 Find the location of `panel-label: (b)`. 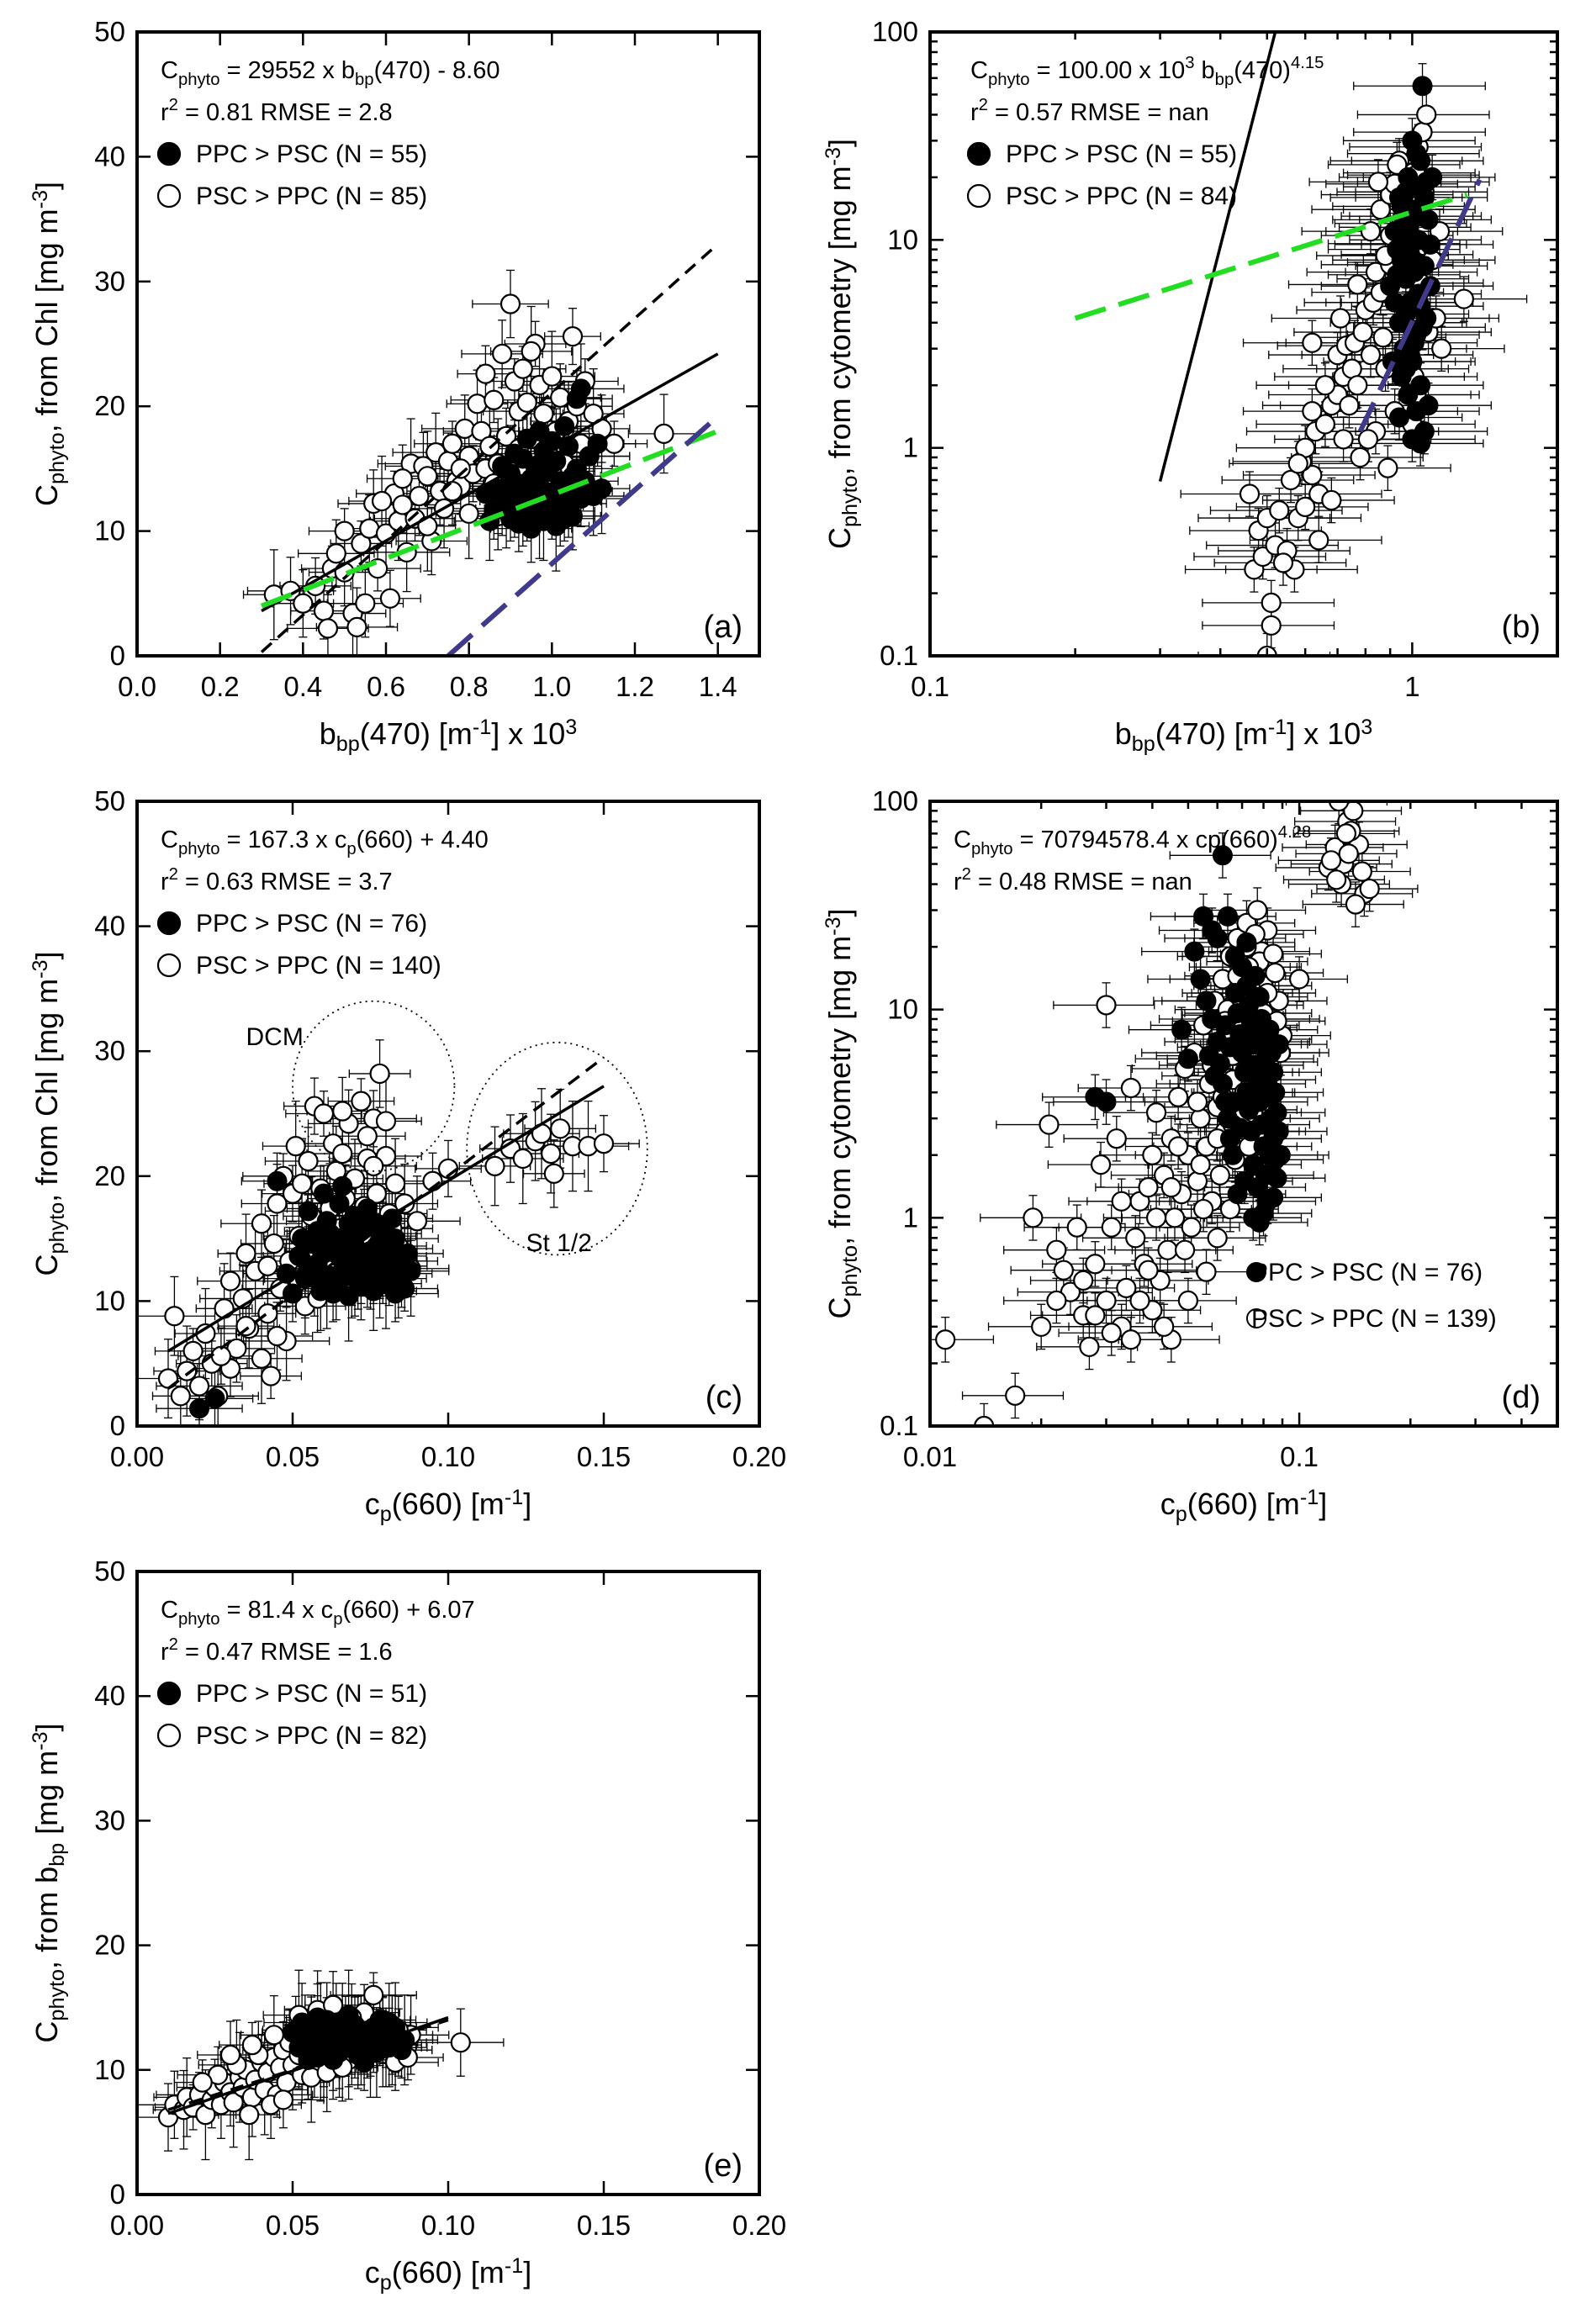

panel-label: (b) is located at coordinates (1522, 627).